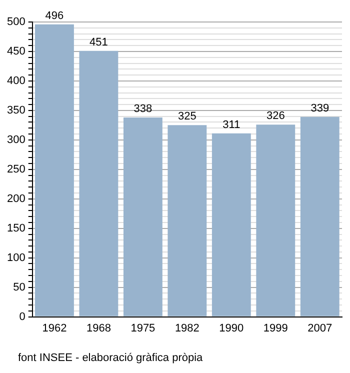 The width and height of the screenshot is (350, 373). I want to click on data-label: 326, so click(275, 116).